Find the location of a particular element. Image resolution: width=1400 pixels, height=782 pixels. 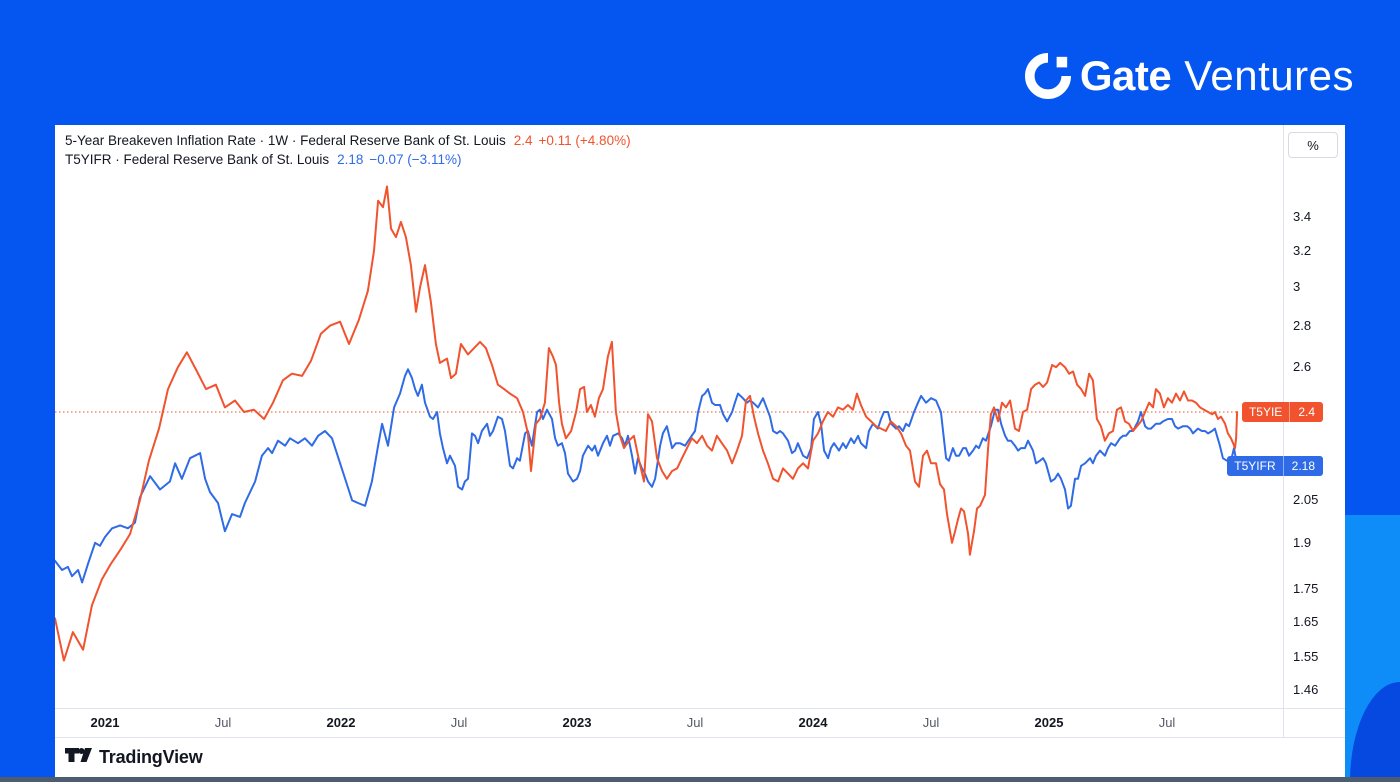

gate-logo-icon is located at coordinates (1047, 76).